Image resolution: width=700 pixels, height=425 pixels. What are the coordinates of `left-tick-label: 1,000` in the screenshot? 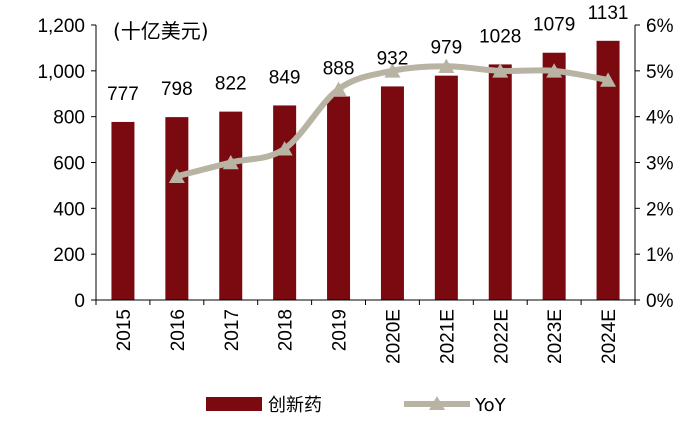 It's located at (61, 72).